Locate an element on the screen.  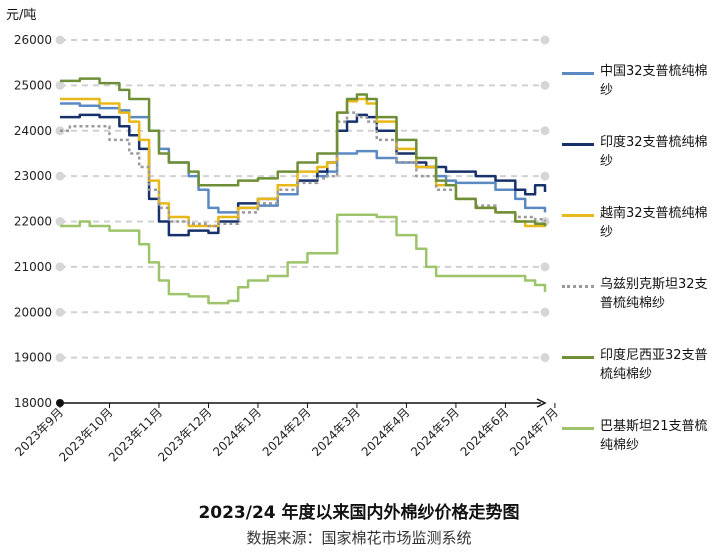
y-tick-label: 19000 is located at coordinates (33, 358).